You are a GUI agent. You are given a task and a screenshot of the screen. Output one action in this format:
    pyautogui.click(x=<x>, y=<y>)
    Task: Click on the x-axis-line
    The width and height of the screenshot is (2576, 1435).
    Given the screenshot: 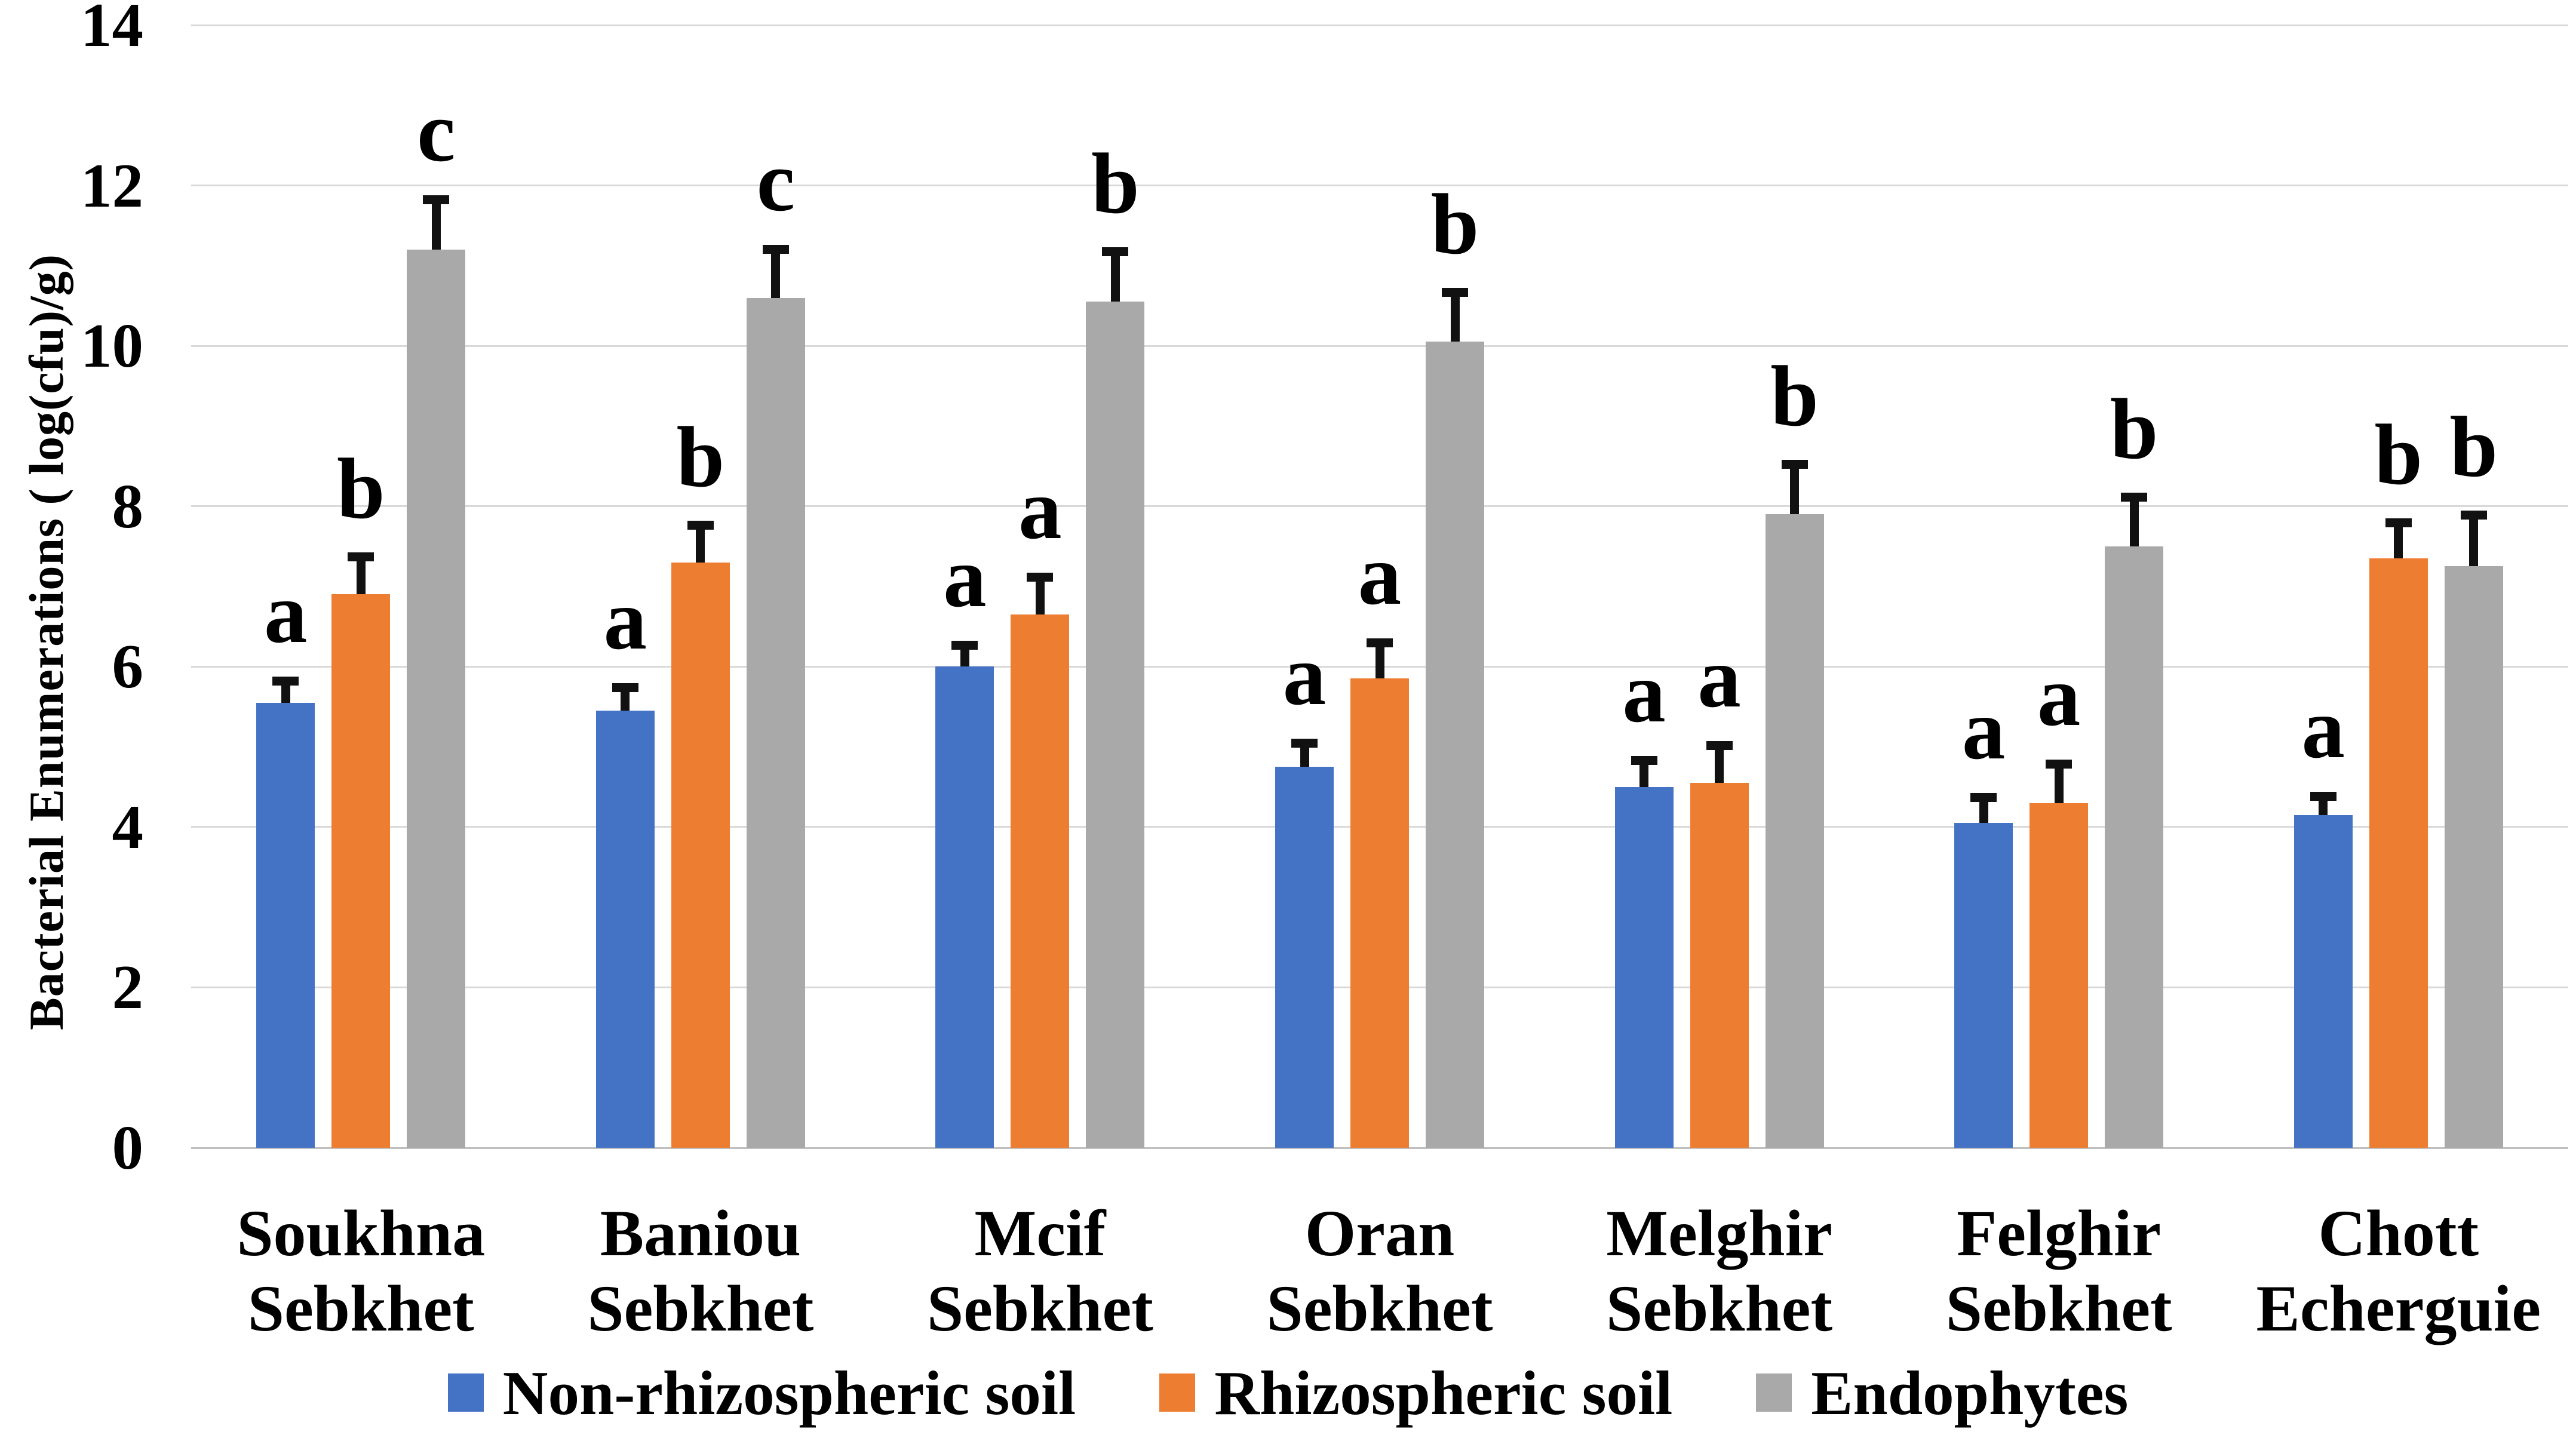 What is the action you would take?
    pyautogui.click(x=1379, y=1148)
    